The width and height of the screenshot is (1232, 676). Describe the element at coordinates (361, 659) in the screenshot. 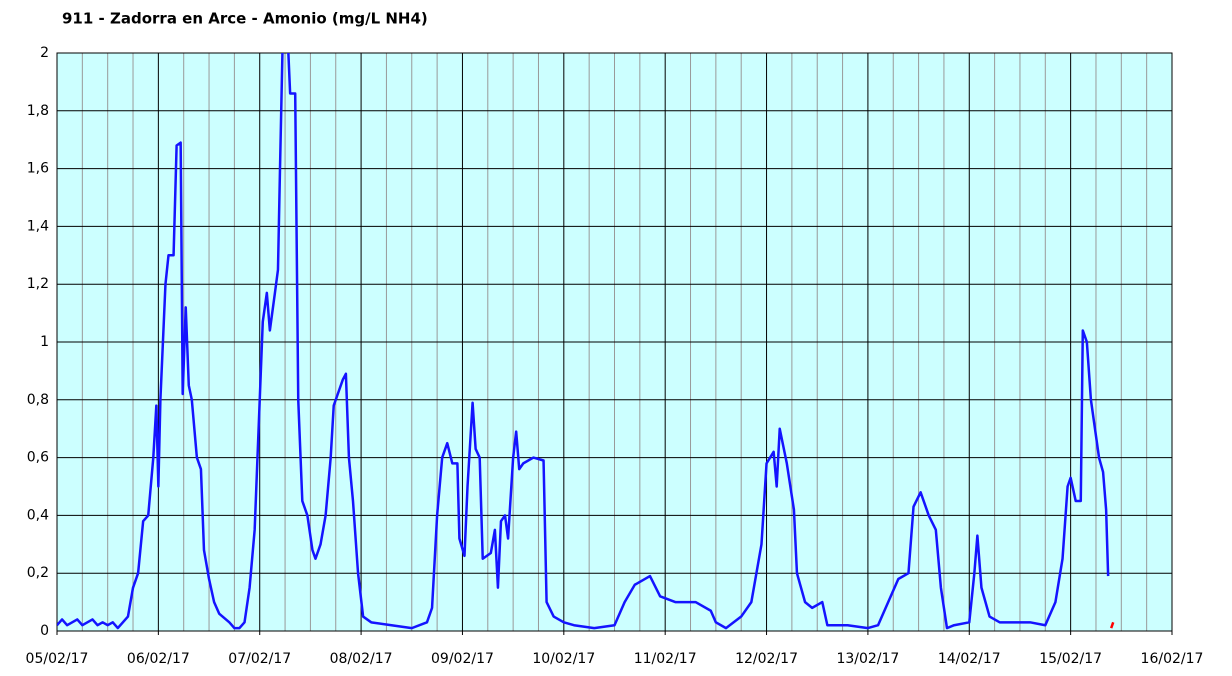

I see `x-tick-label: 08/02/17` at that location.